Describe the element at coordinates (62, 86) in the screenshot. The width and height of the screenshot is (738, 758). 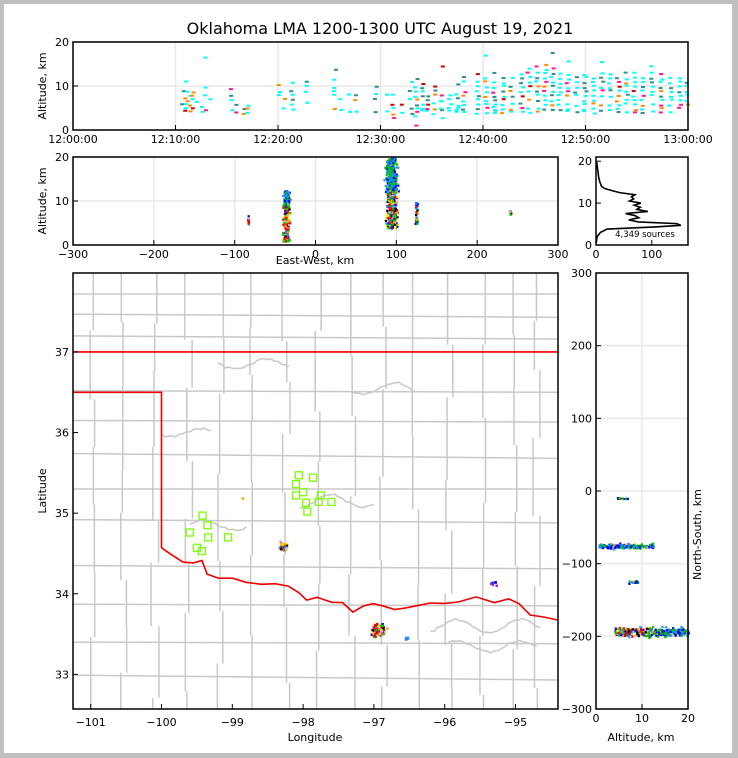
I see `time-height-ytick-label: 10` at that location.